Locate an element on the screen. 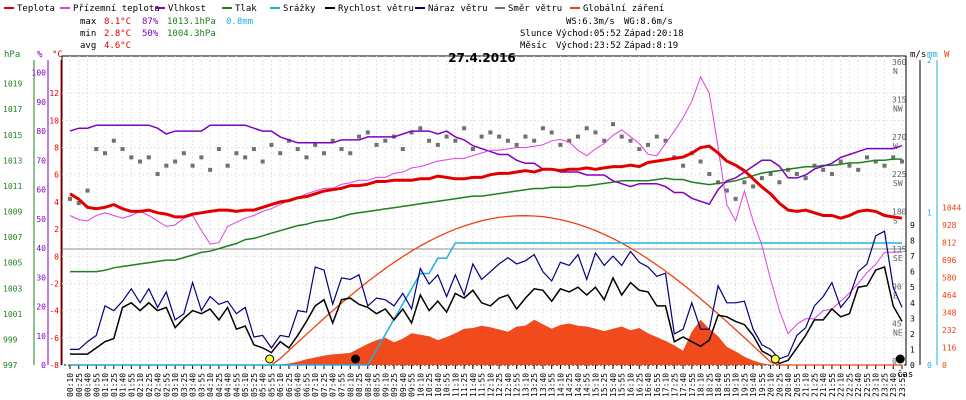 The image size is (966, 400). x-tick-label: 12:10 is located at coordinates (490, 385).